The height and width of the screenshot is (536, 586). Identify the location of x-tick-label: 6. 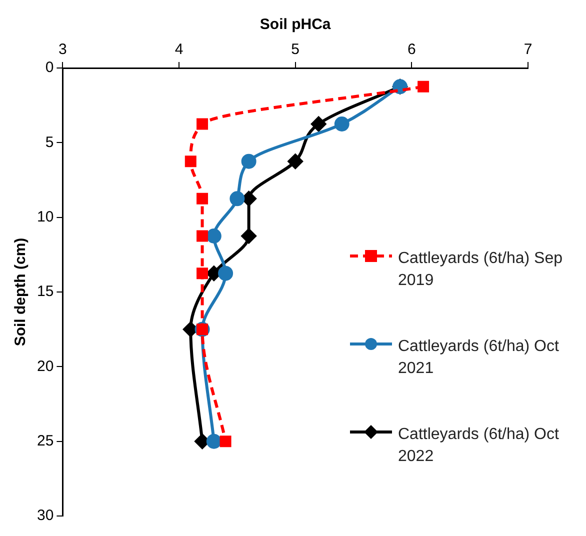
(412, 49).